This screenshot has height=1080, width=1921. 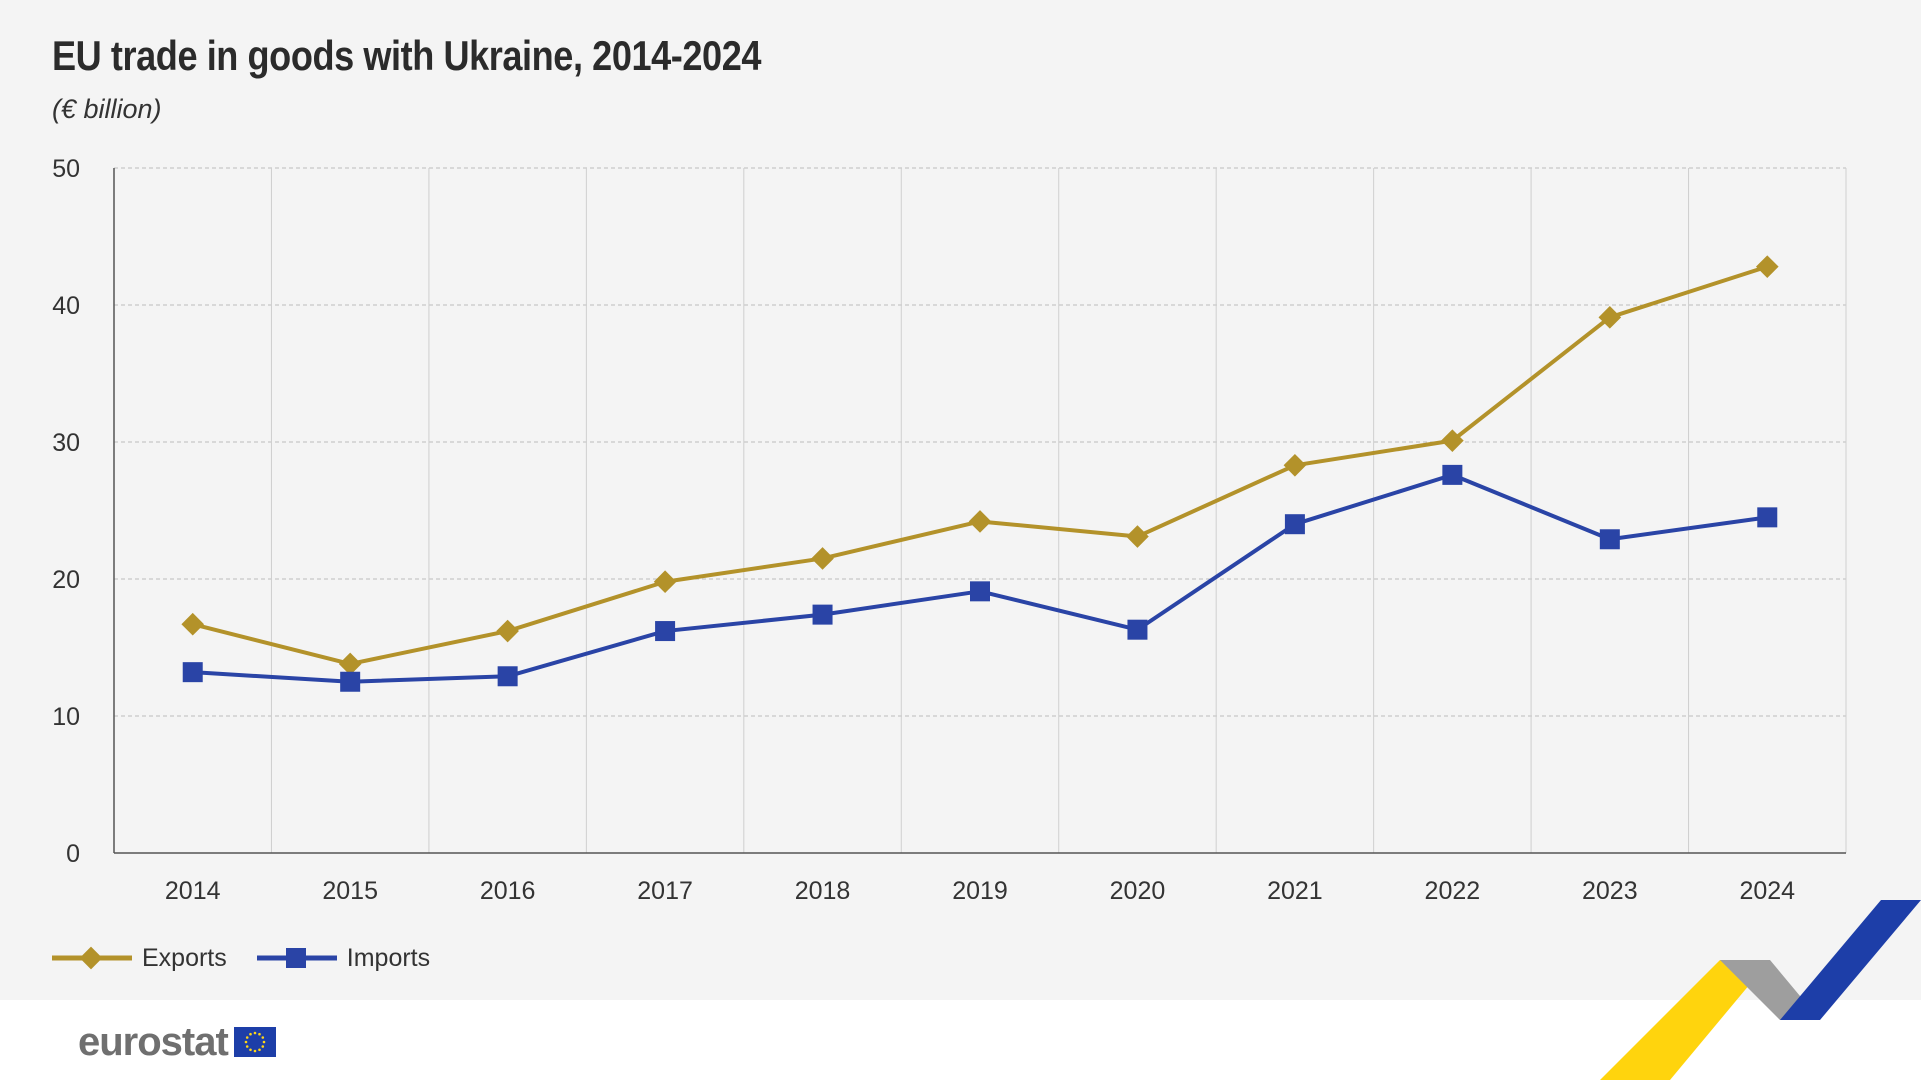 What do you see at coordinates (241, 958) in the screenshot?
I see `legend: Exports Imports` at bounding box center [241, 958].